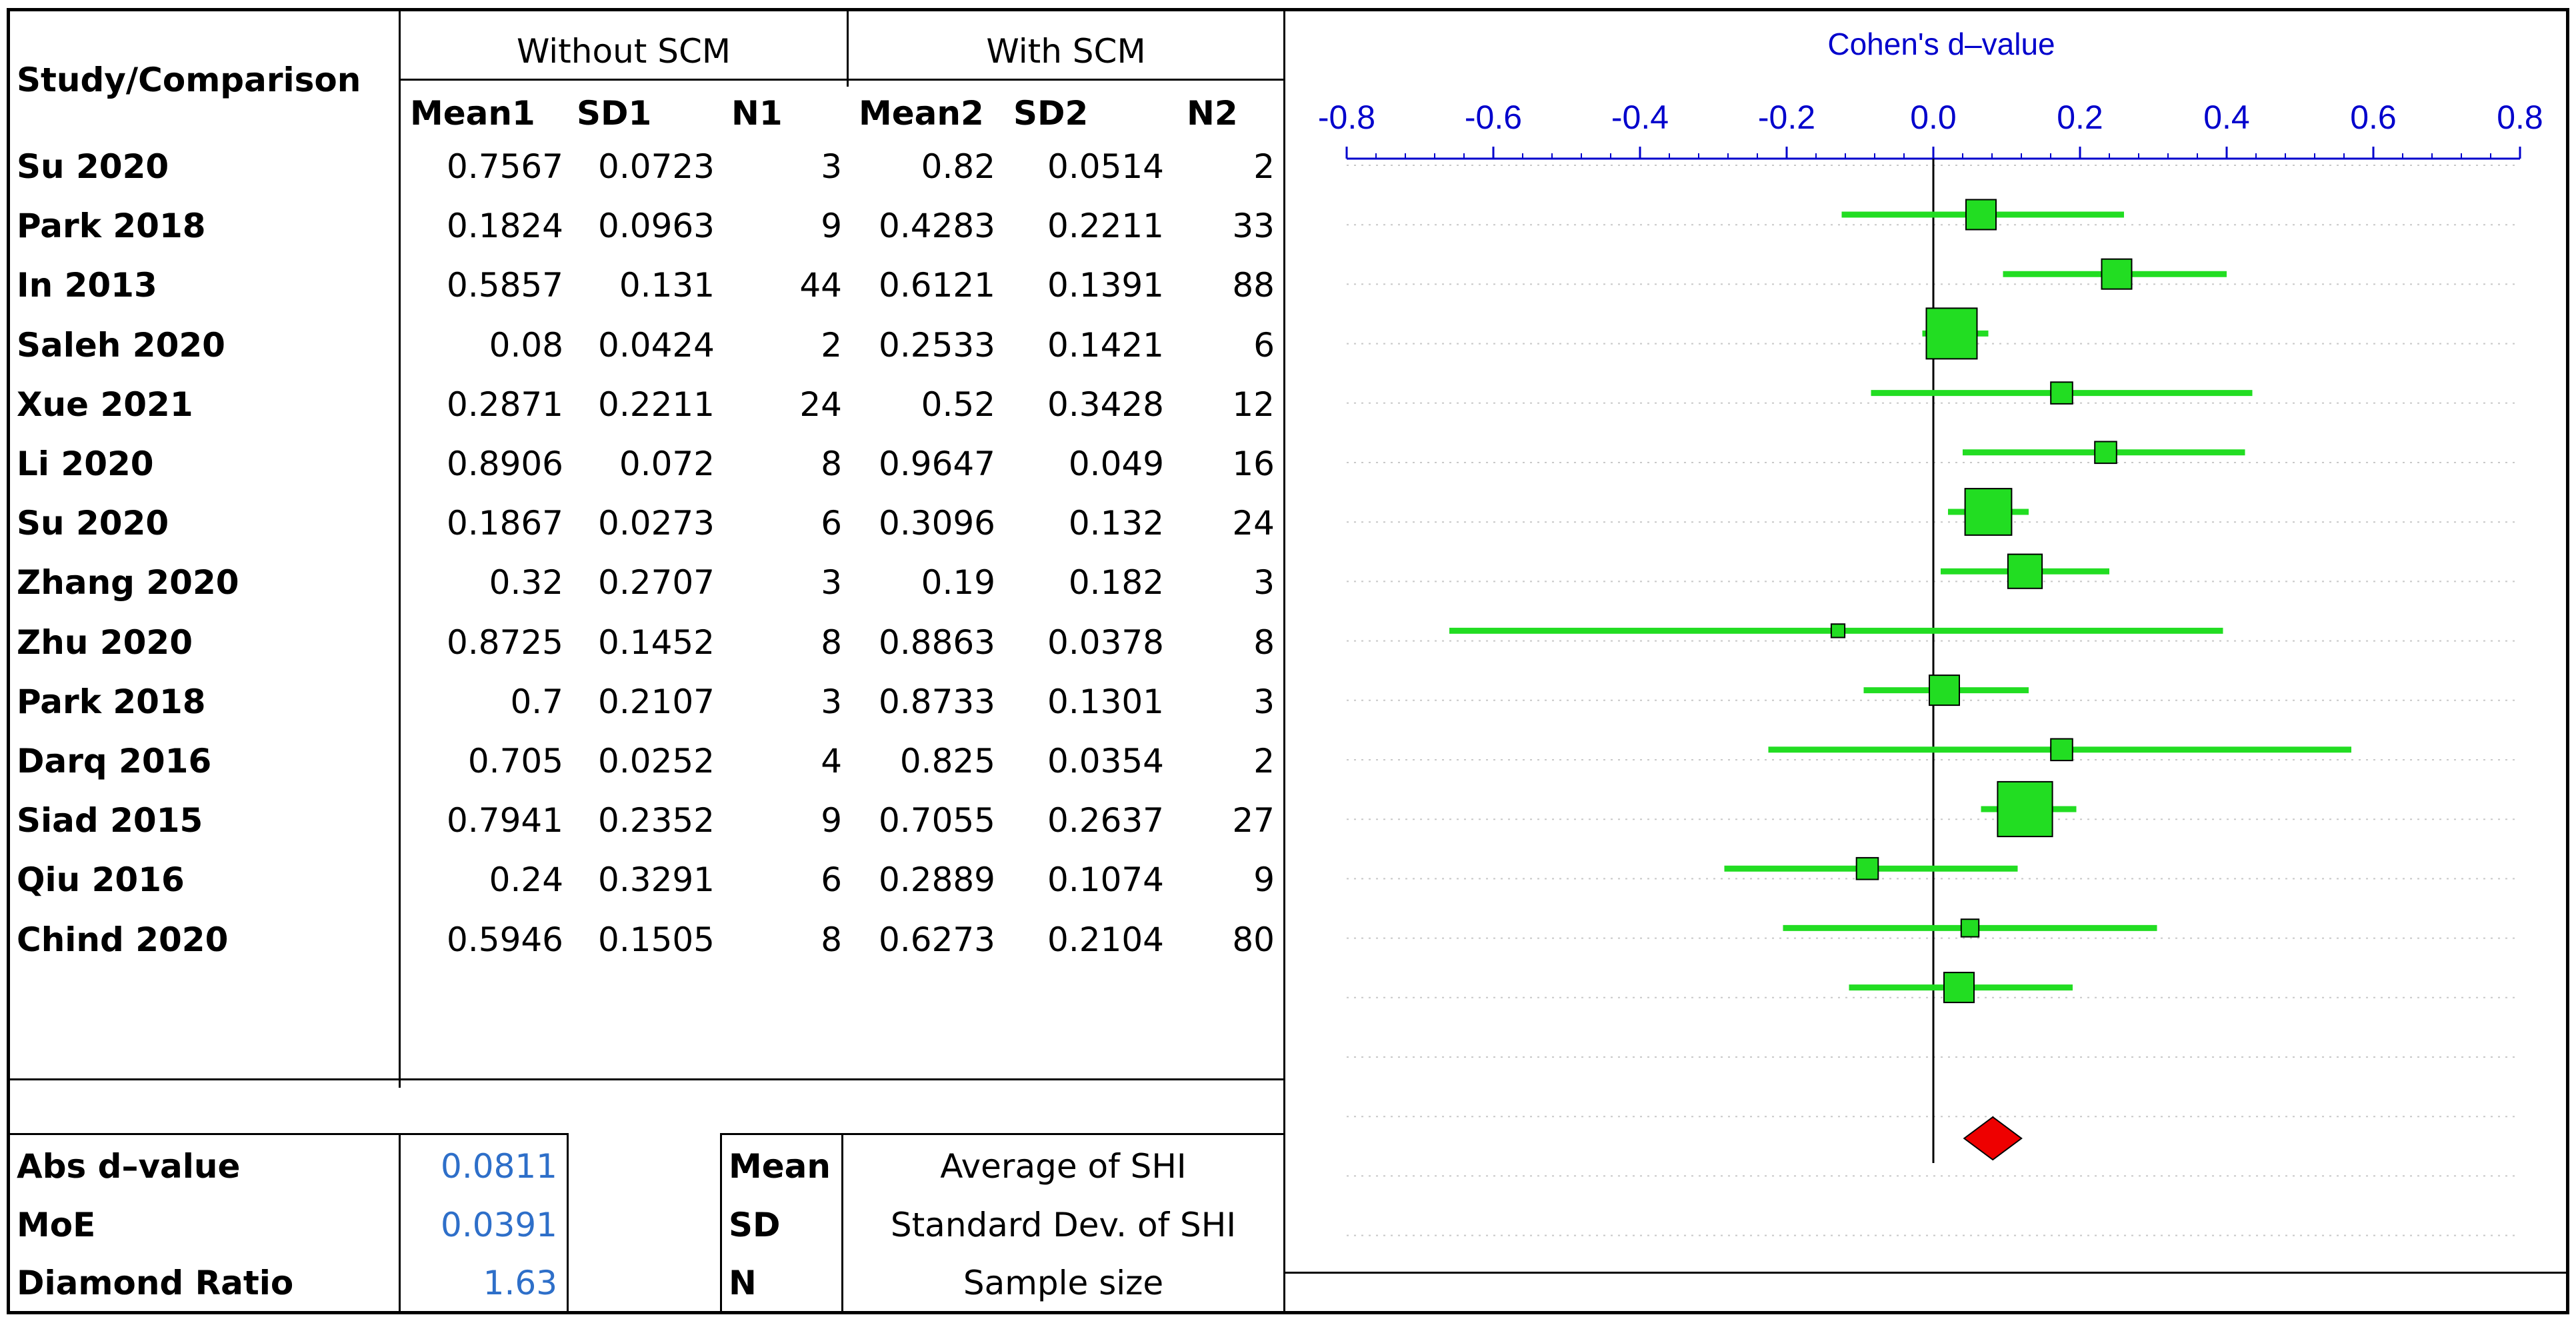 This screenshot has width=2576, height=1323. I want to click on row-n1: 6, so click(831, 523).